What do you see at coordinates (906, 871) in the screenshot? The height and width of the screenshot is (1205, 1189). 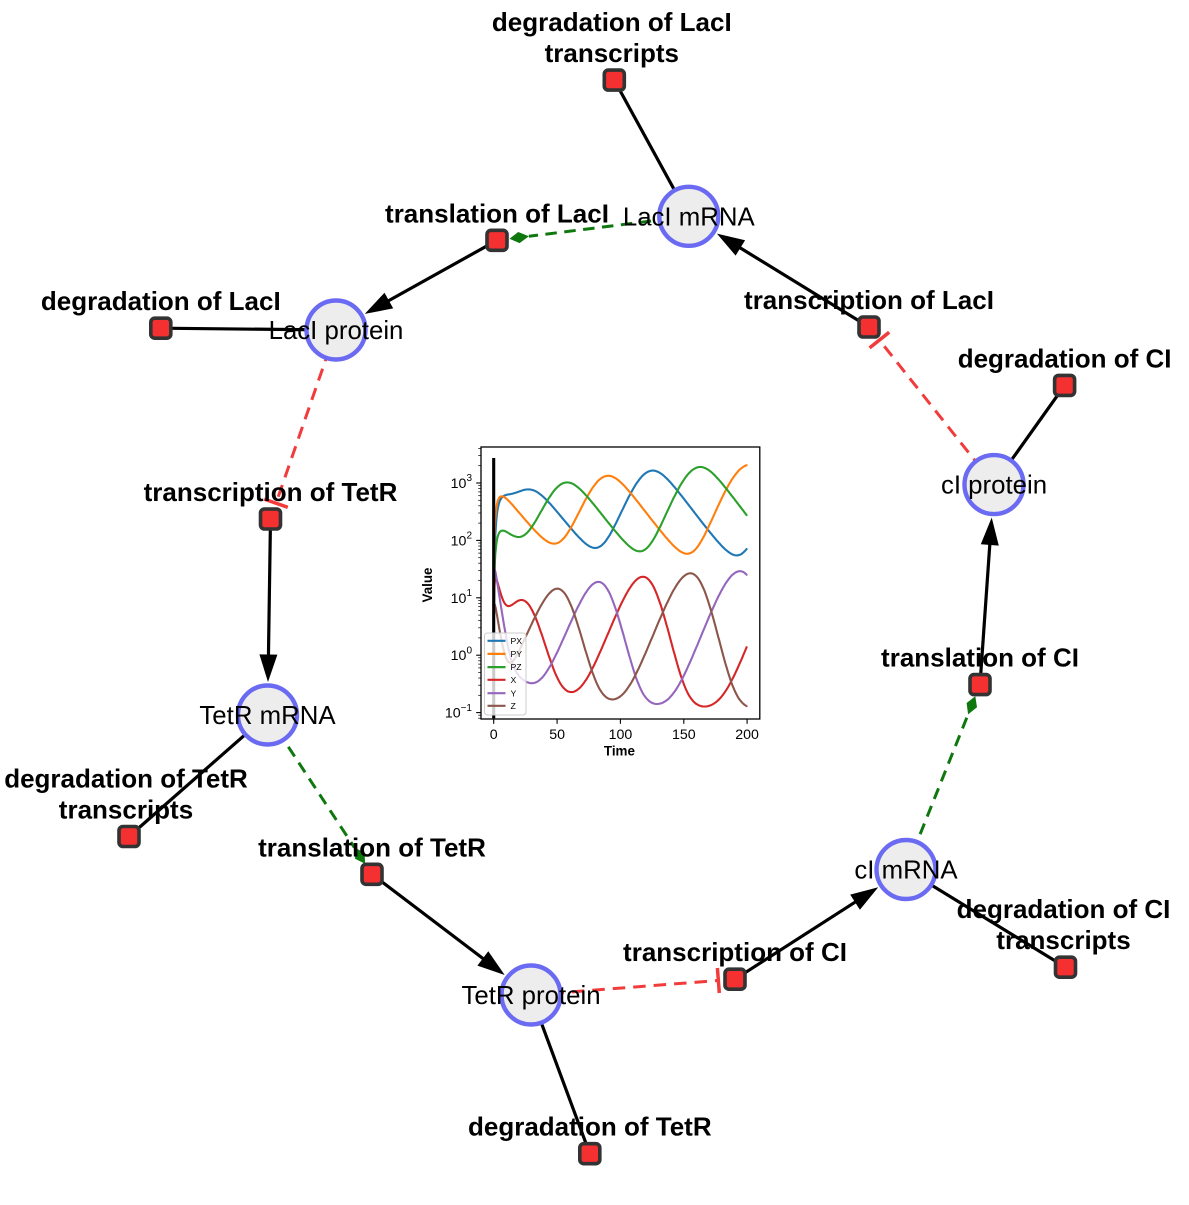 I see `svg-text: cI mRNA` at bounding box center [906, 871].